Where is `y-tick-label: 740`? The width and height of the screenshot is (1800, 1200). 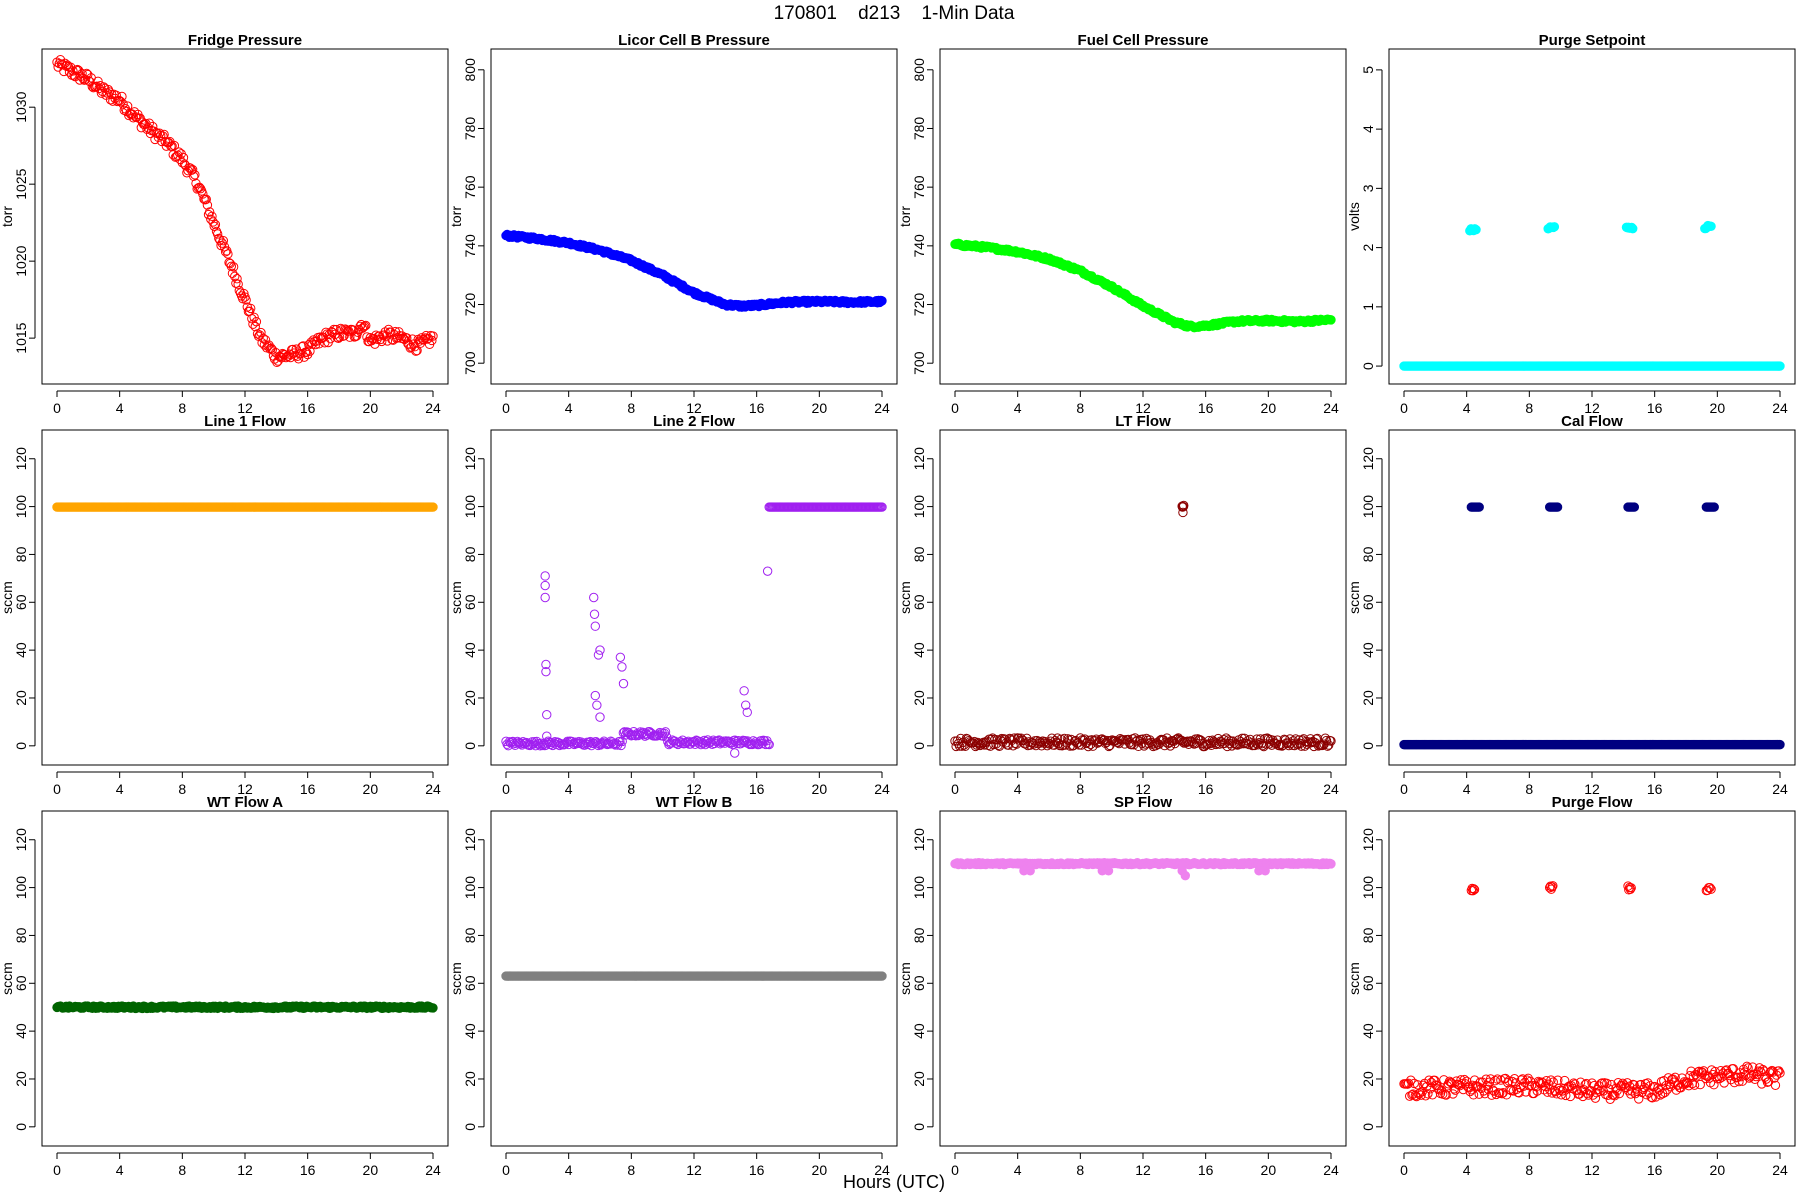 y-tick-label: 740 is located at coordinates (470, 246).